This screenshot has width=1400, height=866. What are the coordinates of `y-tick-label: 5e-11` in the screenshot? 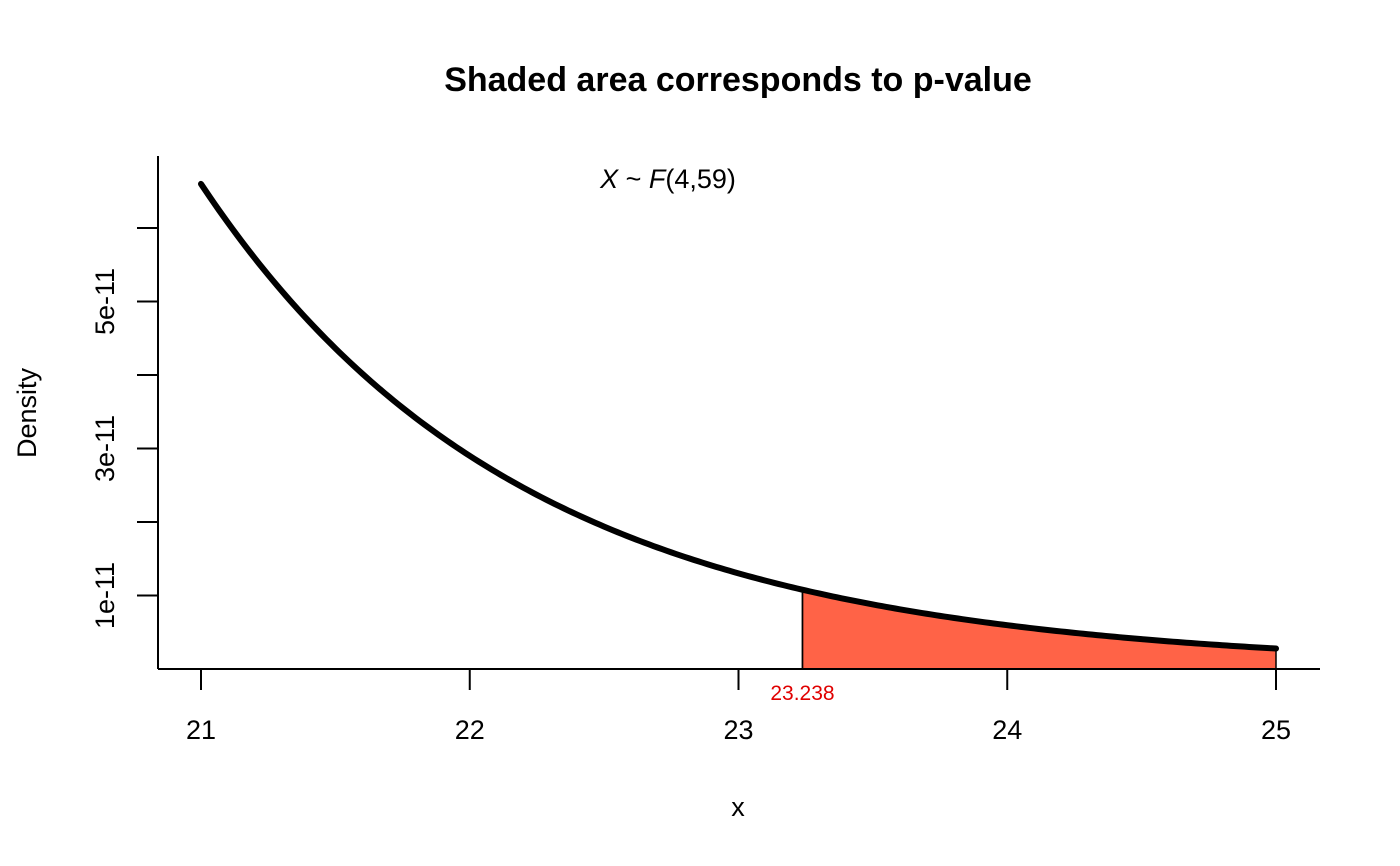 It's located at (105, 301).